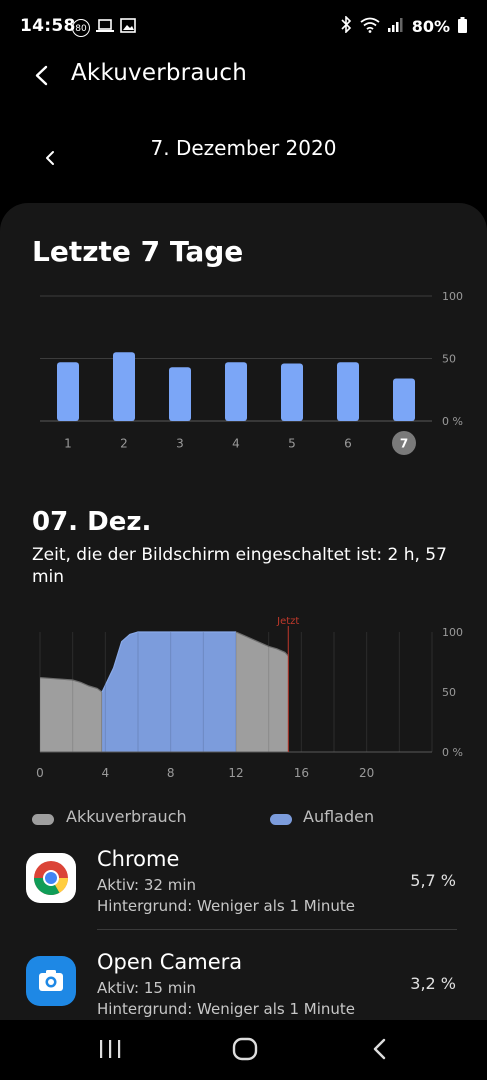  I want to click on week-y-tick-label: 100, so click(452, 296).